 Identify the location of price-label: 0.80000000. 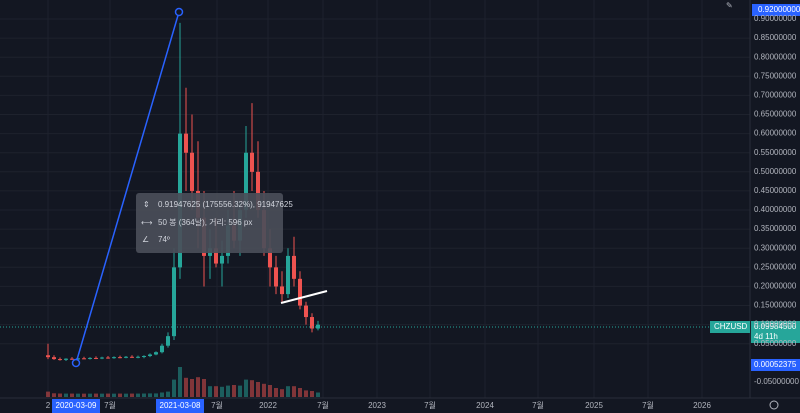
(775, 56).